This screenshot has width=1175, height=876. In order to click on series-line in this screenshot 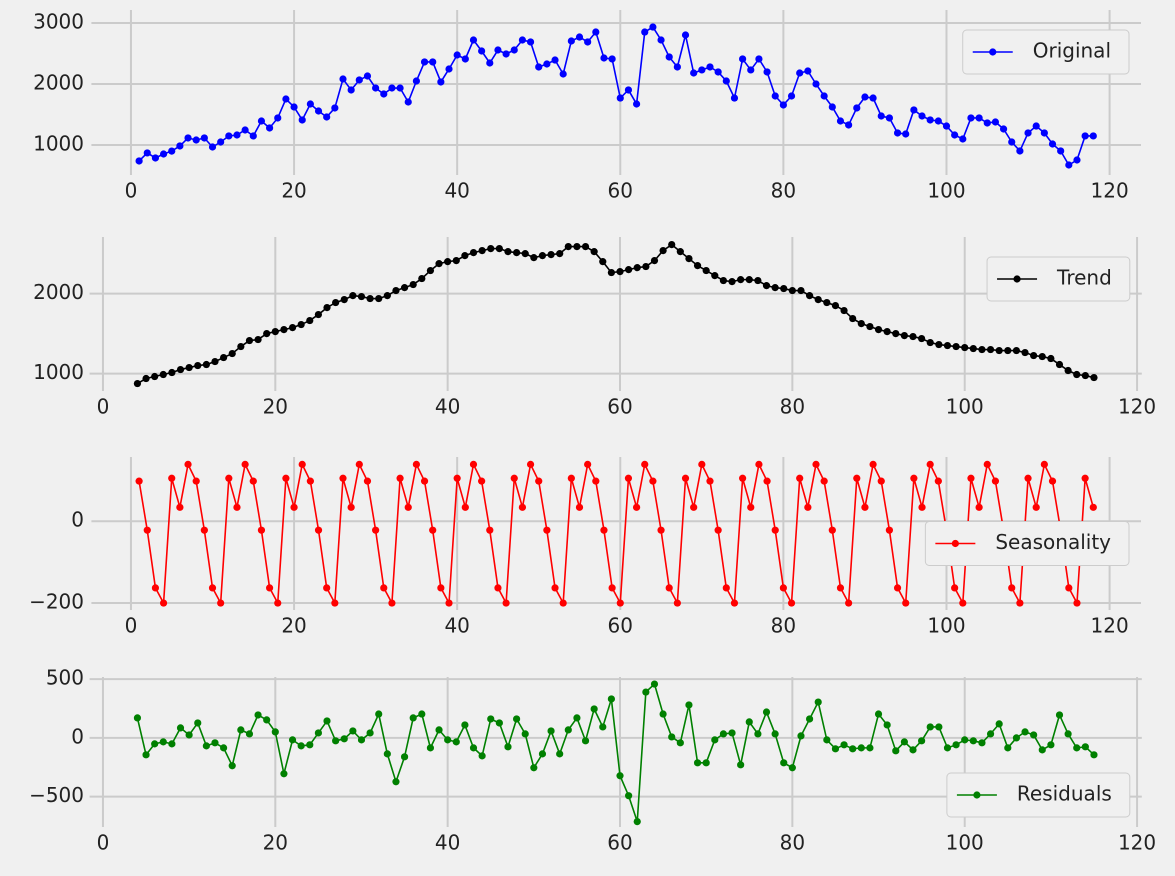, I will do `click(616, 96)`.